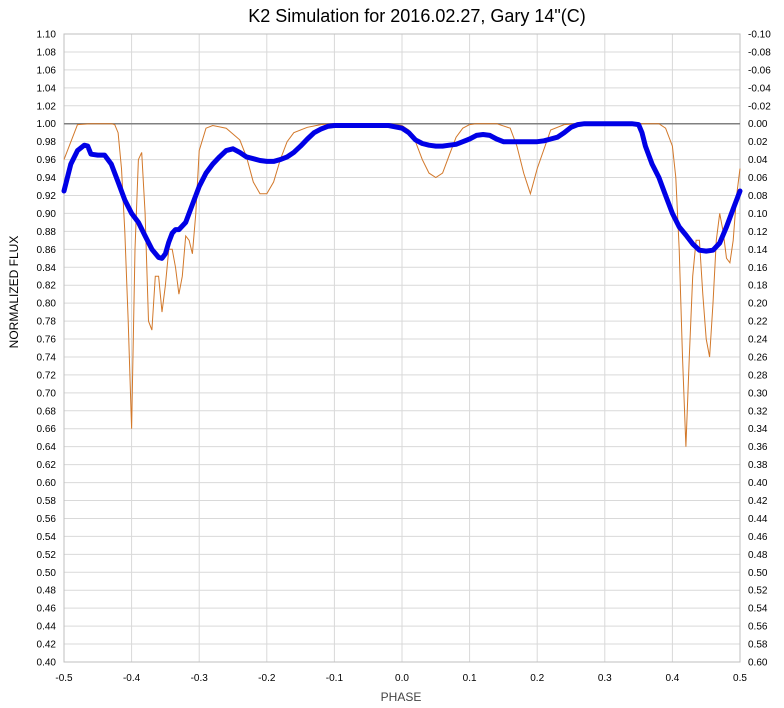  What do you see at coordinates (605, 678) in the screenshot?
I see `x-tick-label: 0.3` at bounding box center [605, 678].